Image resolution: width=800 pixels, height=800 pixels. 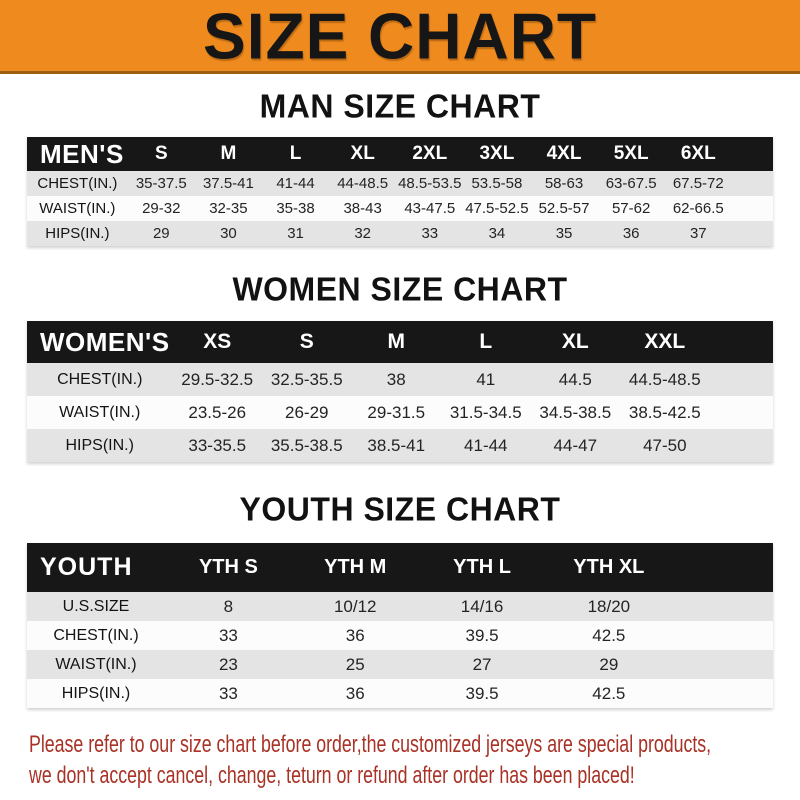 What do you see at coordinates (664, 379) in the screenshot?
I see `size-value-cell: 44.5-48.5` at bounding box center [664, 379].